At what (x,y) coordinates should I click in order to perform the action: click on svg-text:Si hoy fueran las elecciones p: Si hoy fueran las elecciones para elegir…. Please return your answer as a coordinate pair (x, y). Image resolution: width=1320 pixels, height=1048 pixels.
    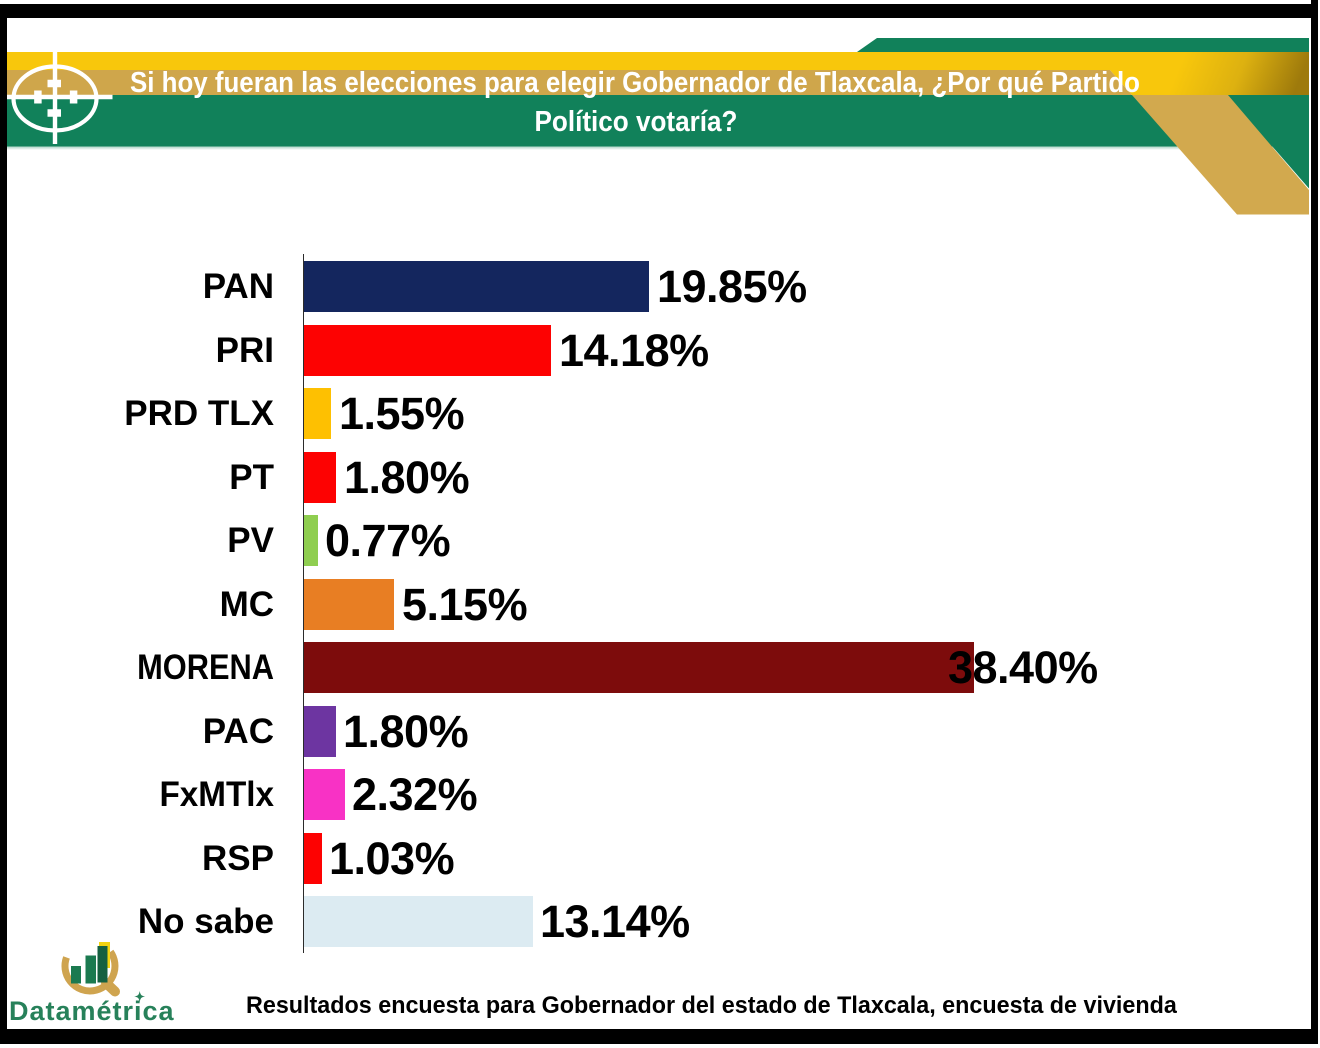
    Looking at the image, I should click on (635, 83).